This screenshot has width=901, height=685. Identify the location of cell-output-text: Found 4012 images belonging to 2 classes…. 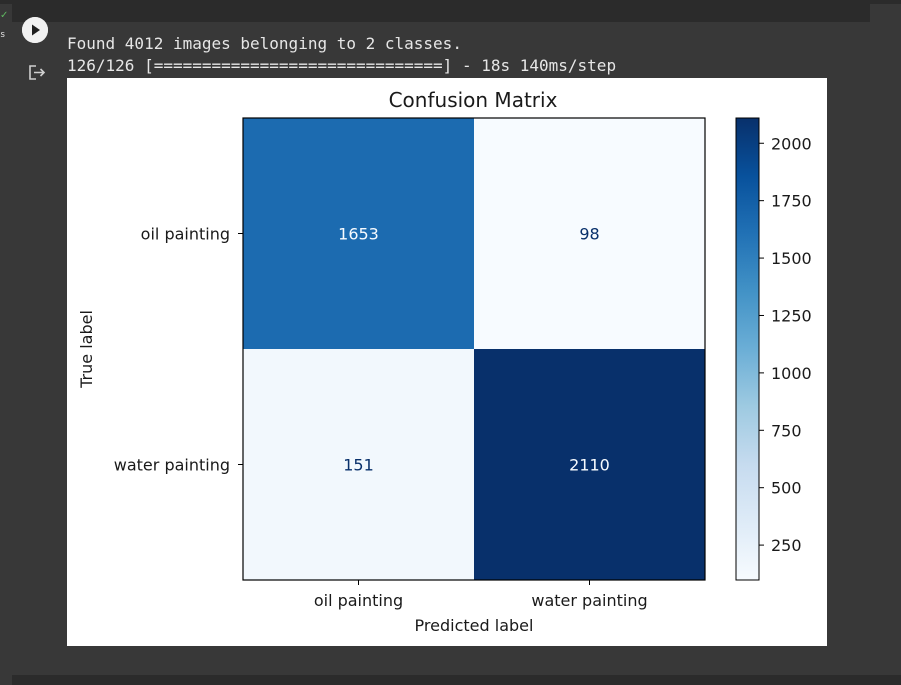
(341, 55).